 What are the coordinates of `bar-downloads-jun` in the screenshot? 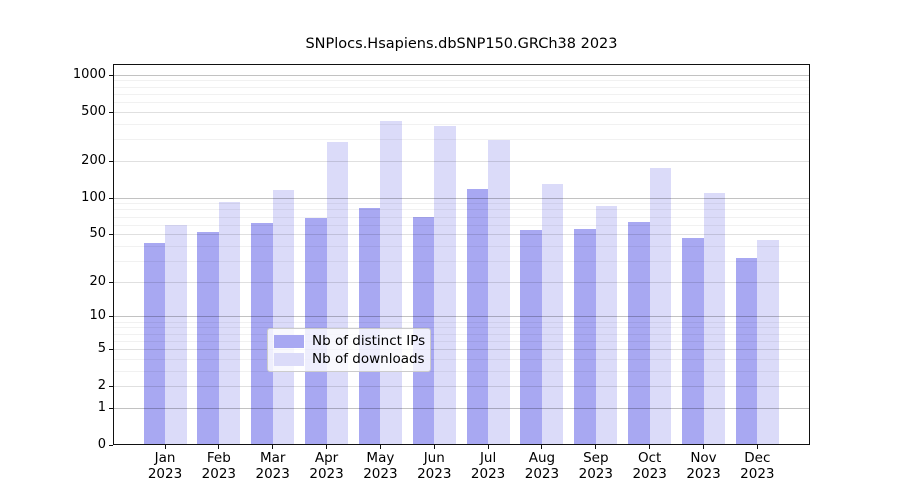 It's located at (445, 285).